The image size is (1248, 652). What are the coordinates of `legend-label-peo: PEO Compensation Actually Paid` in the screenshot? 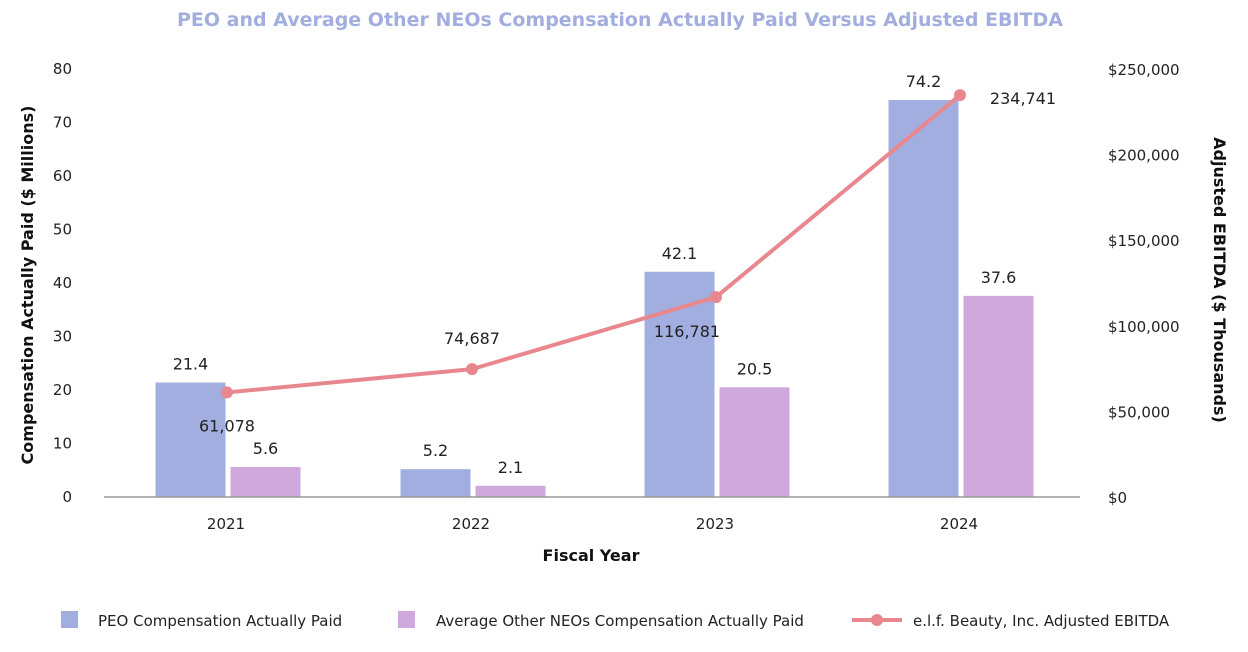 It's located at (220, 621).